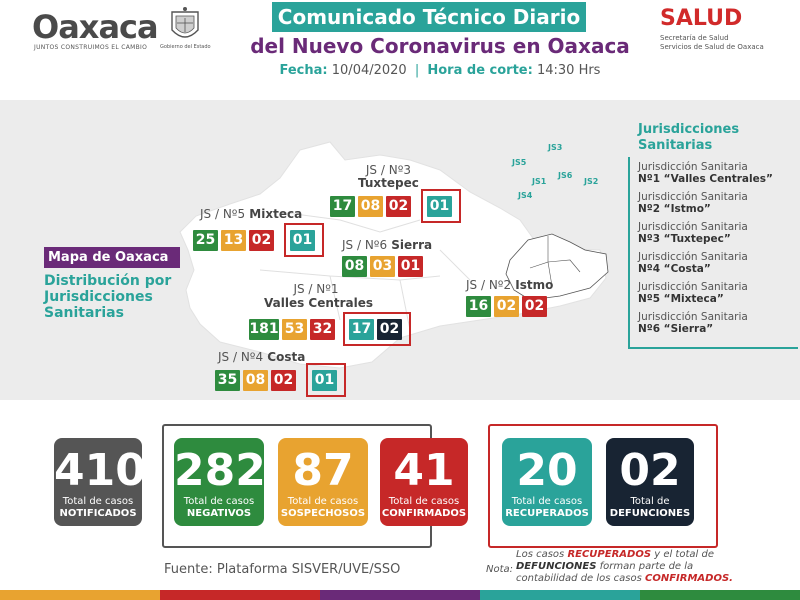 The height and width of the screenshot is (600, 800). Describe the element at coordinates (693, 227) in the screenshot. I see `legend-item-3-line1: Jurisdicción Sanitaria` at that location.